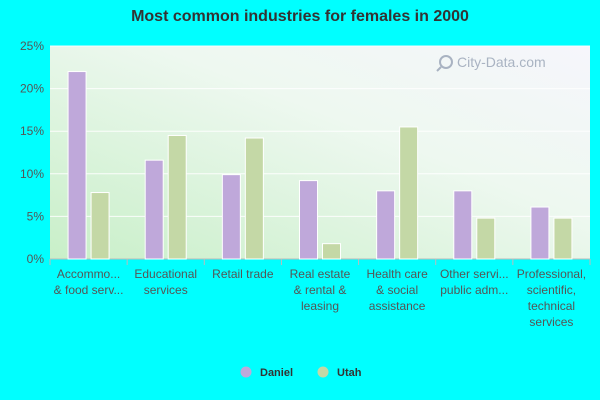  Describe the element at coordinates (501, 62) in the screenshot. I see `watermark-text: City-Data.com` at that location.